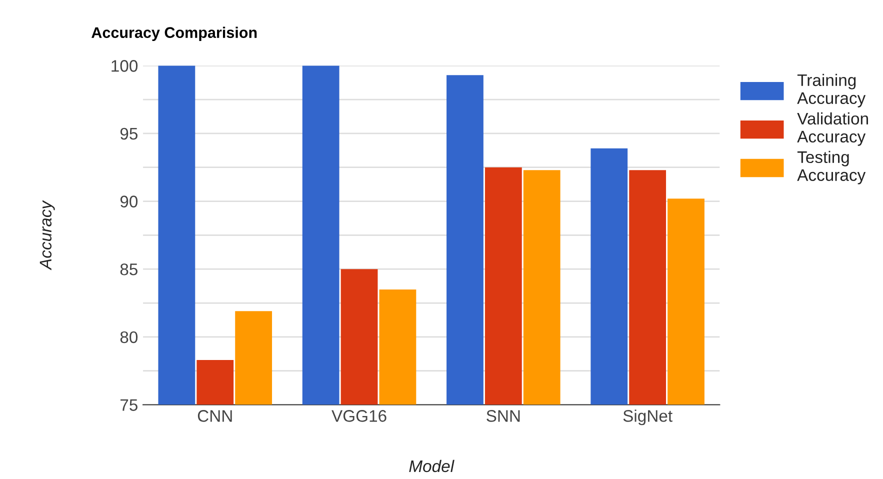 The width and height of the screenshot is (883, 479). I want to click on y-tick-label: 80, so click(129, 337).